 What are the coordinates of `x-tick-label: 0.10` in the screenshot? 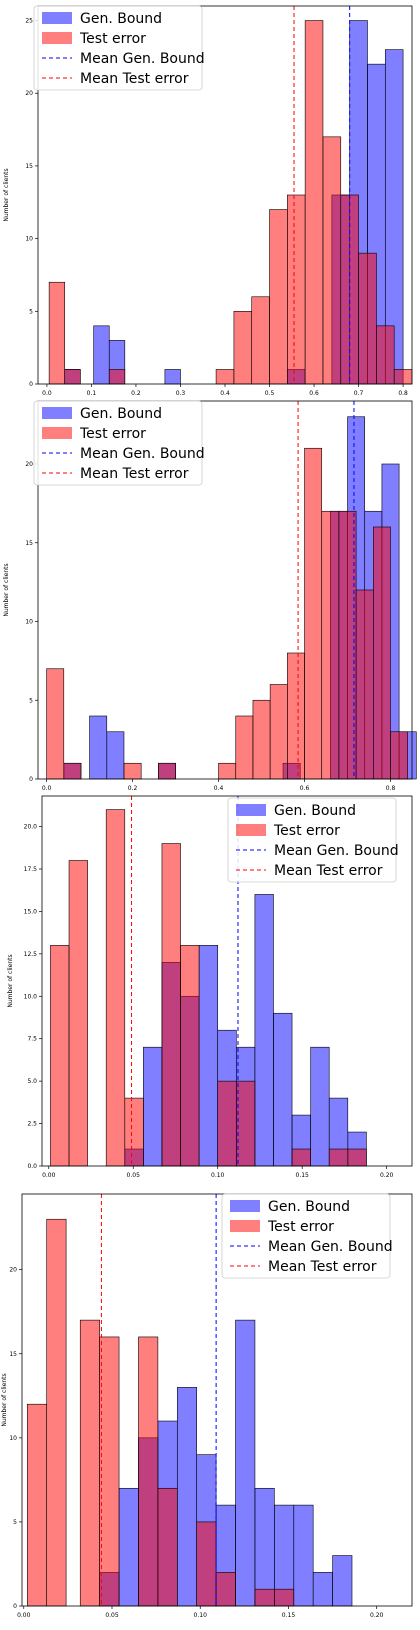 It's located at (218, 1175).